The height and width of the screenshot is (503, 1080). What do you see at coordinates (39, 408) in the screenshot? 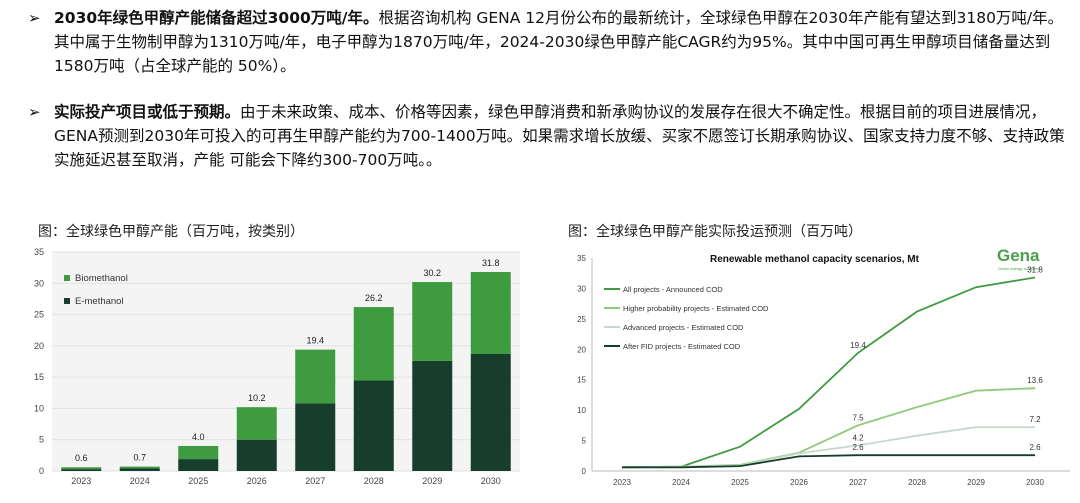
I see `bar-y-tick-label: 10` at bounding box center [39, 408].